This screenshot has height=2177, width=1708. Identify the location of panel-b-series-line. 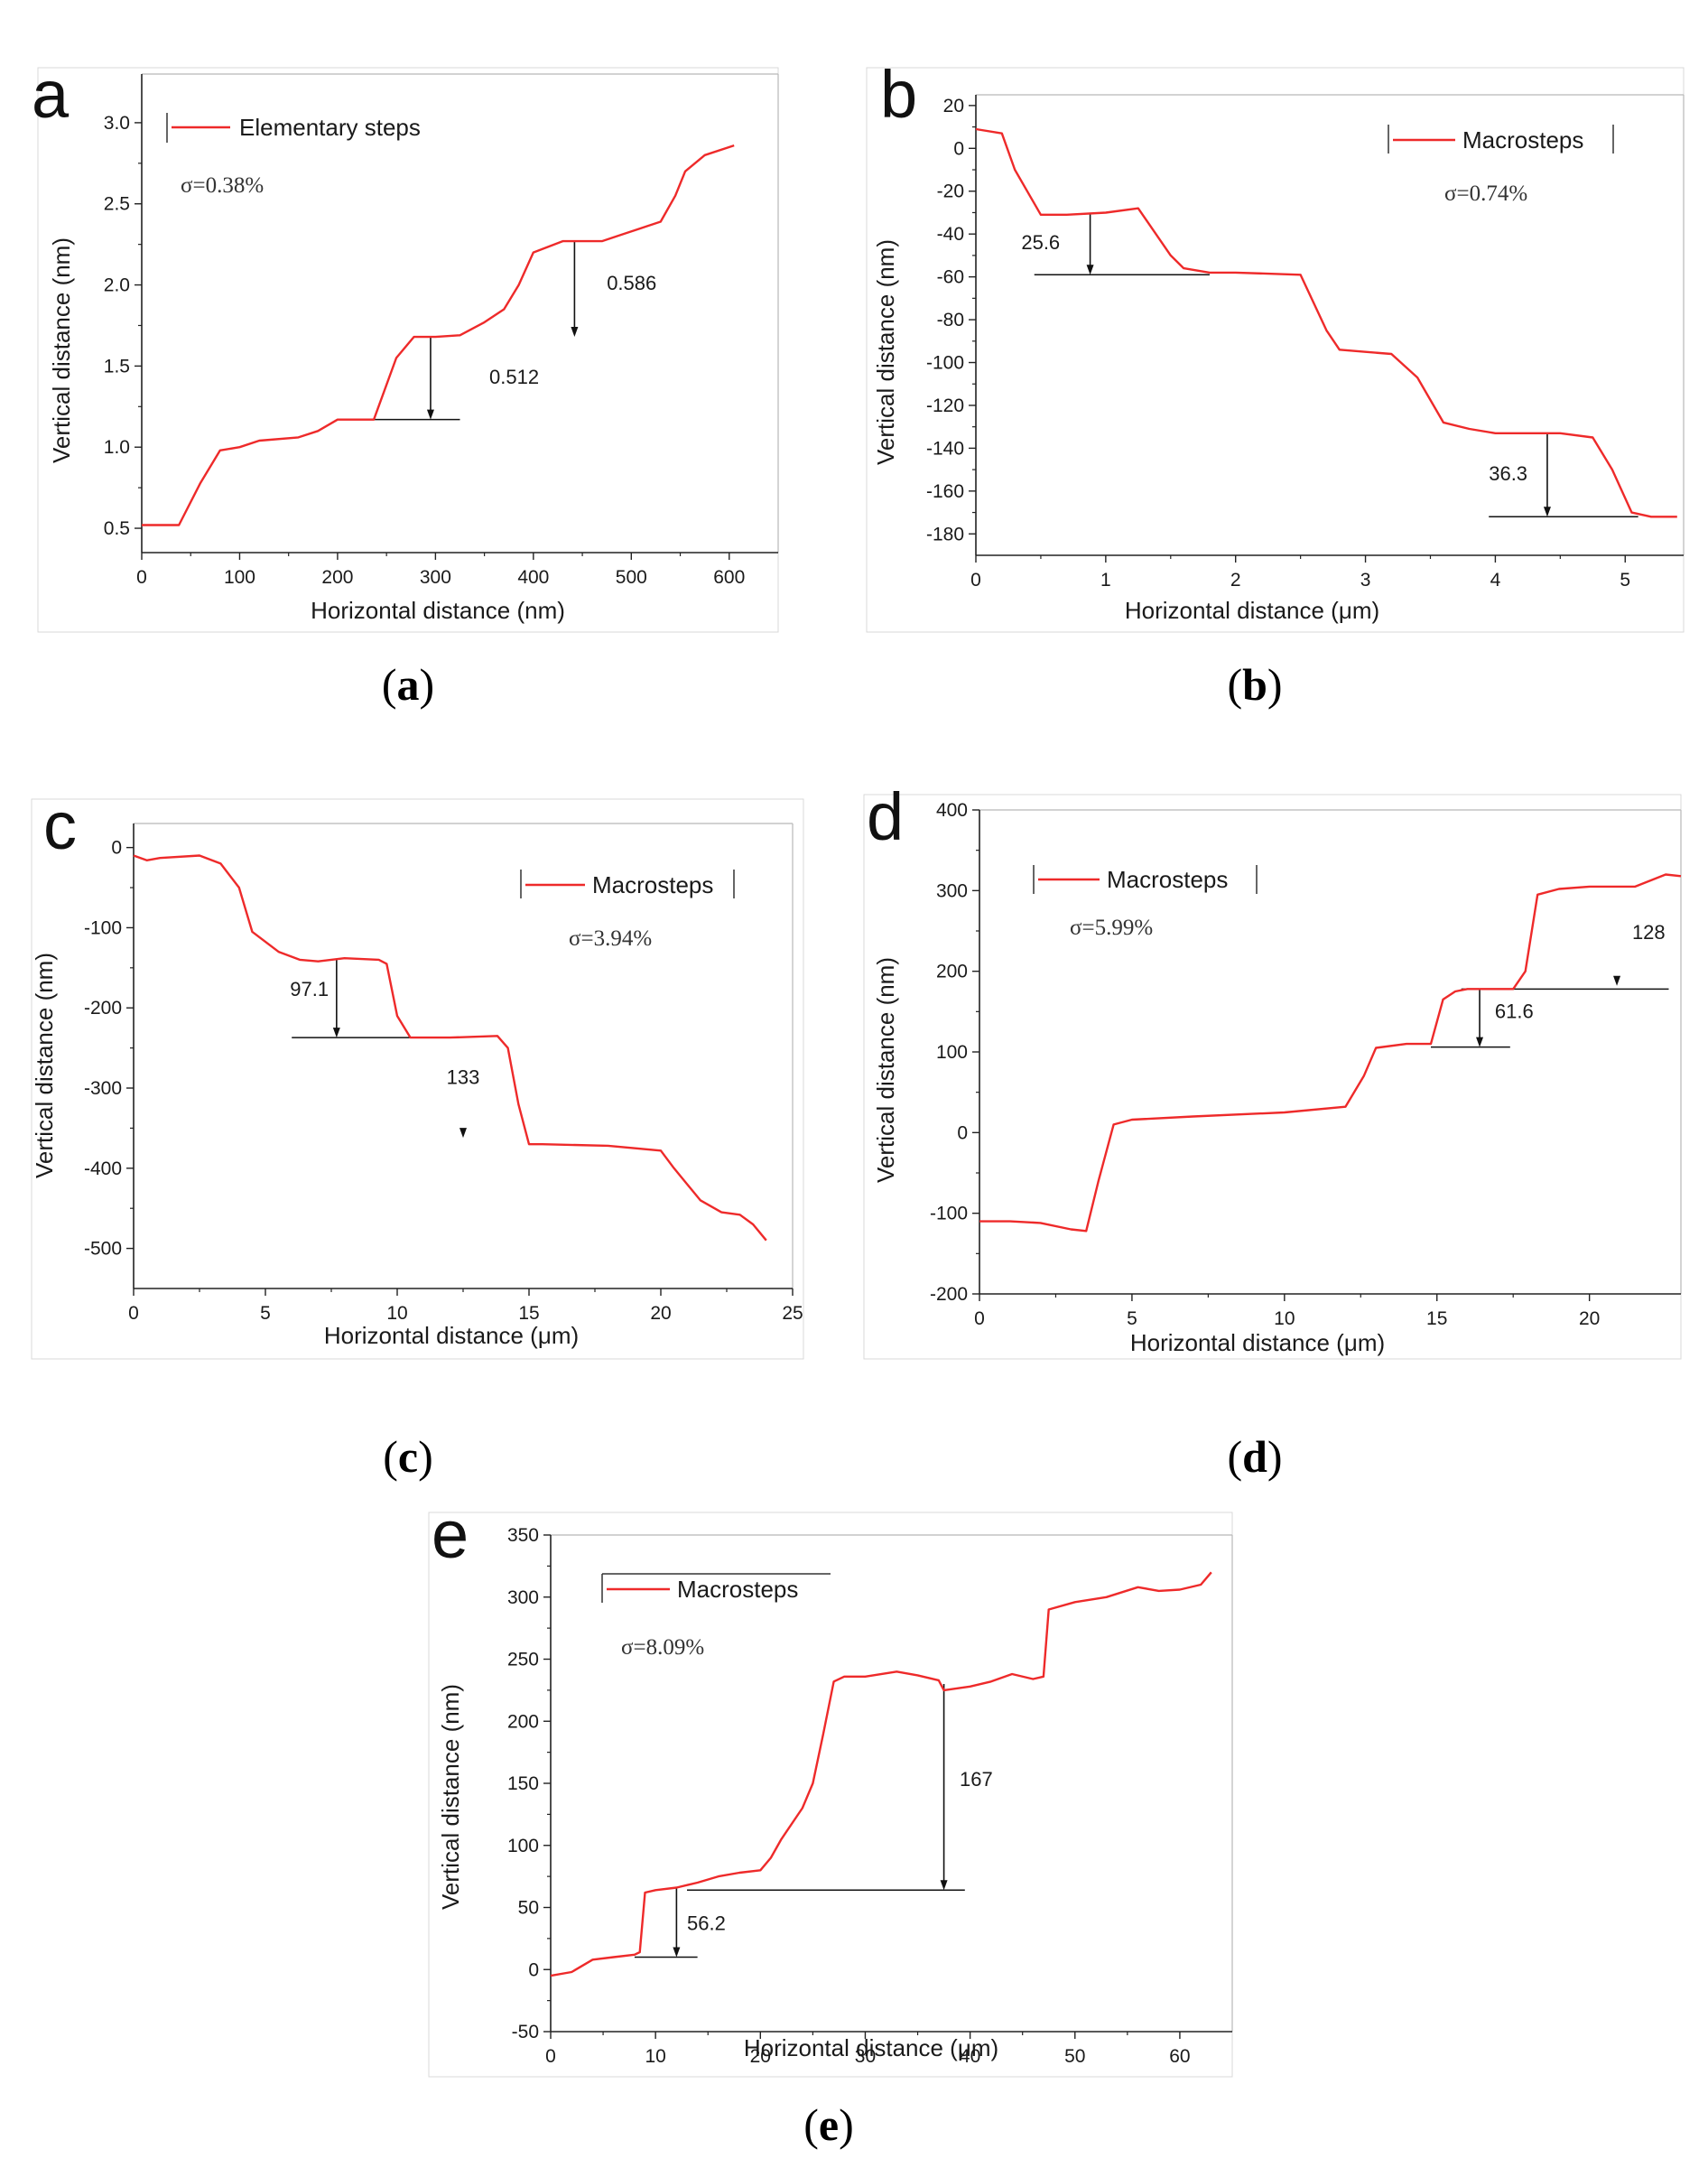
(1326, 323).